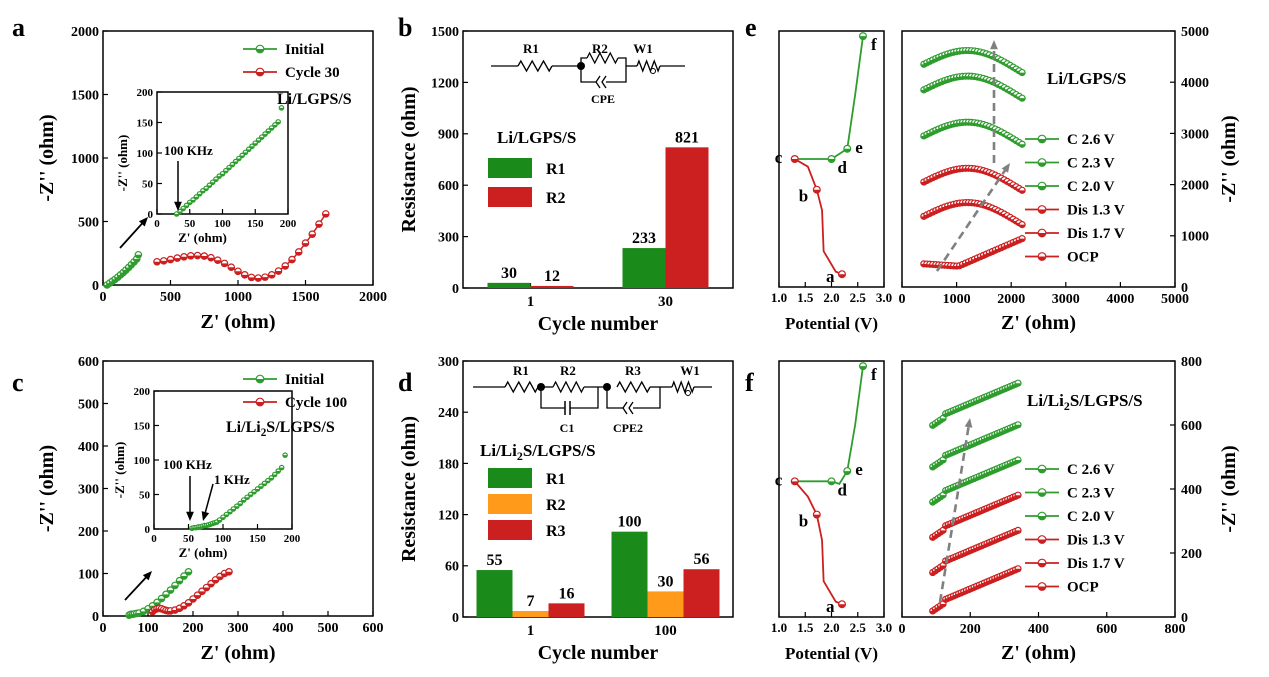 This screenshot has height=677, width=1269. What do you see at coordinates (1083, 588) in the screenshot?
I see `legend-ocp-label: OCP` at bounding box center [1083, 588].